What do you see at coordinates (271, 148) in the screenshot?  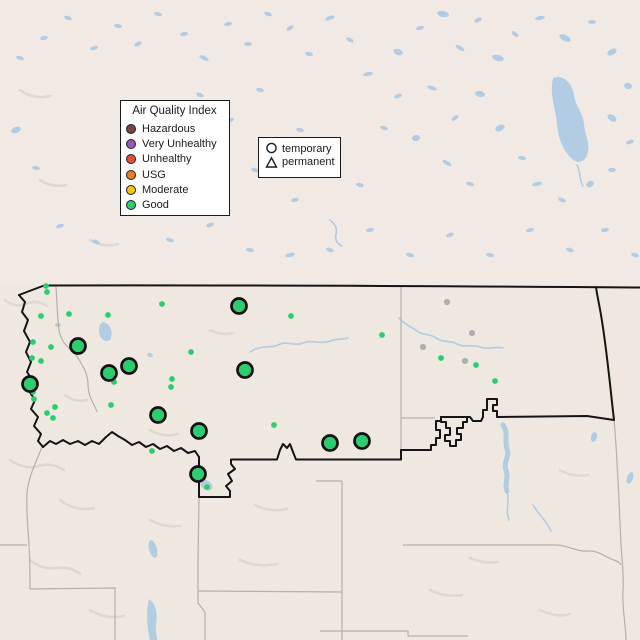 I see `temporary-circle-icon` at bounding box center [271, 148].